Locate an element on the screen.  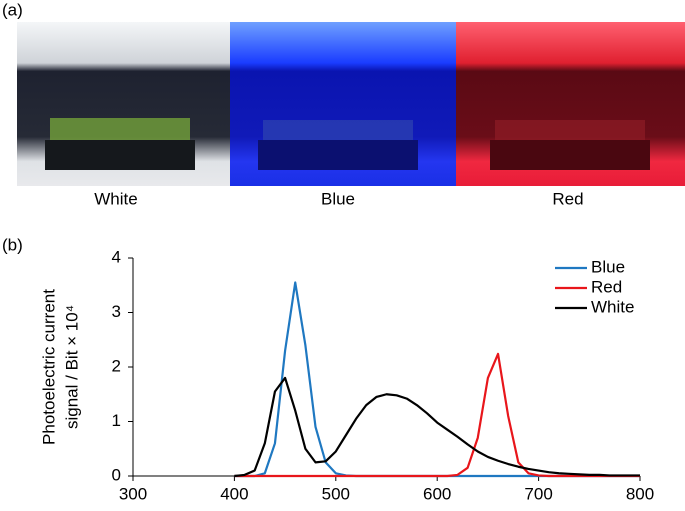
photo-caption: Red is located at coordinates (567, 198).